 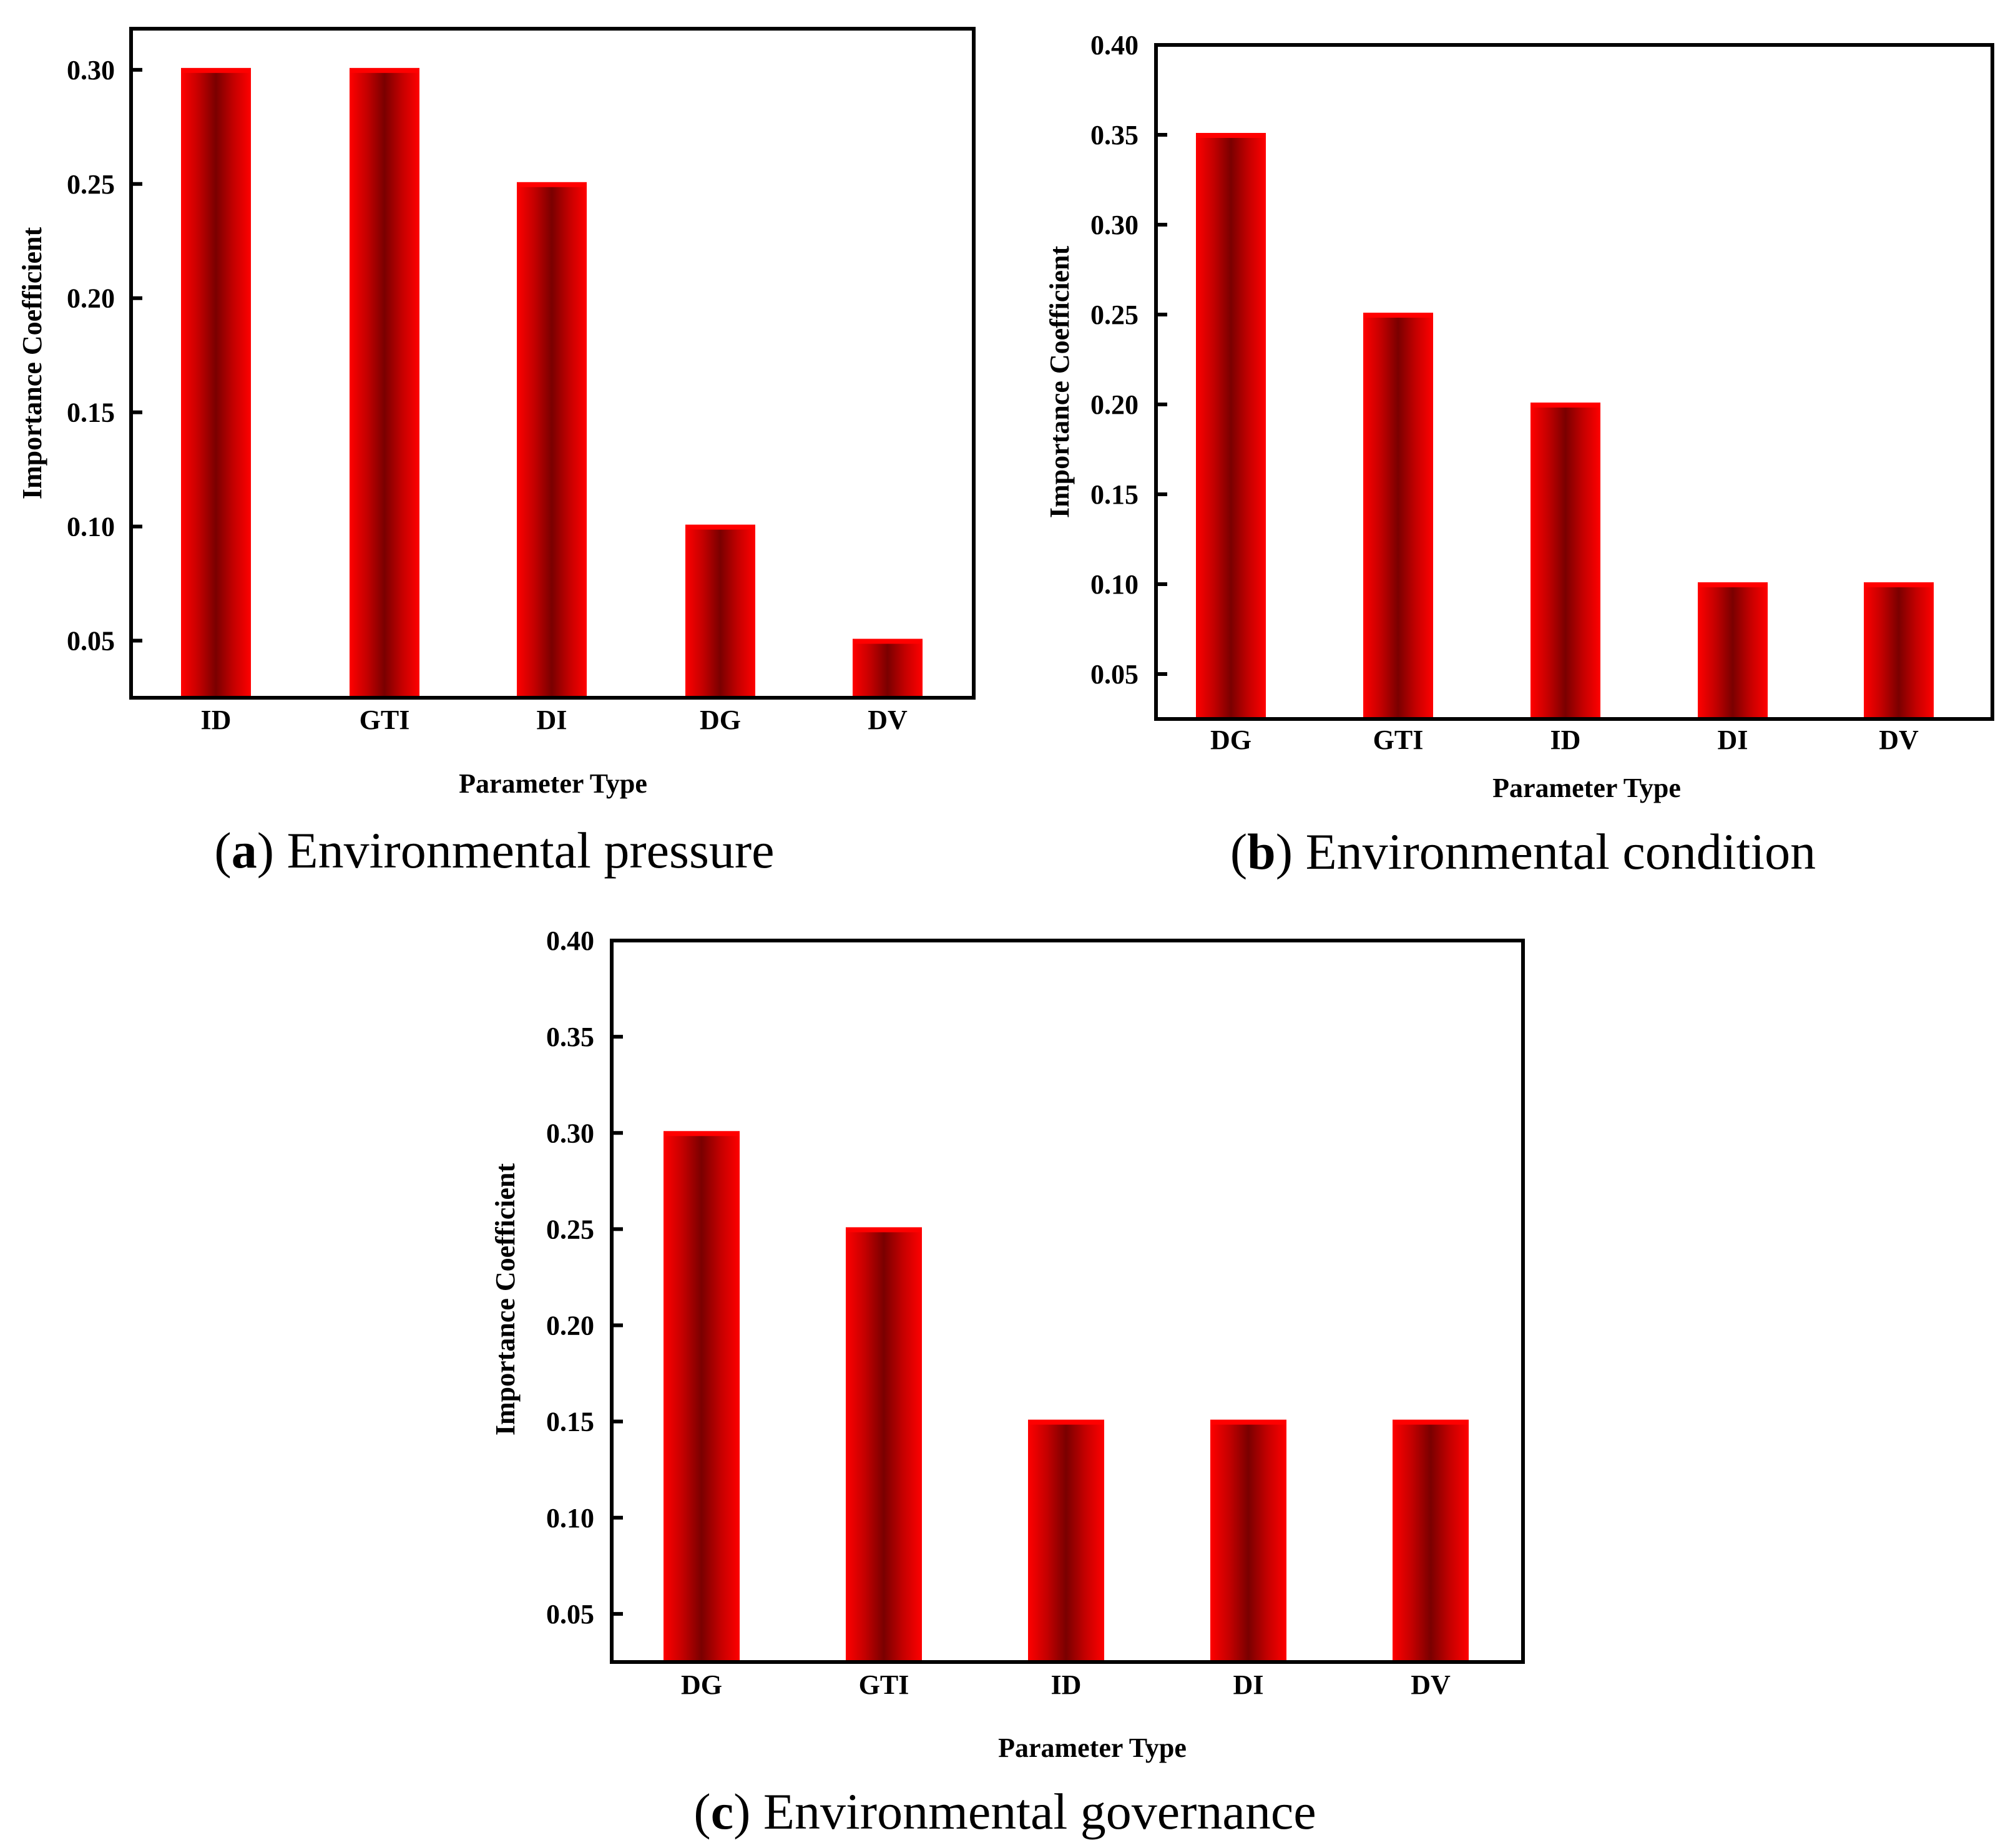 I want to click on panel-b-bar-gti, so click(x=1398, y=517).